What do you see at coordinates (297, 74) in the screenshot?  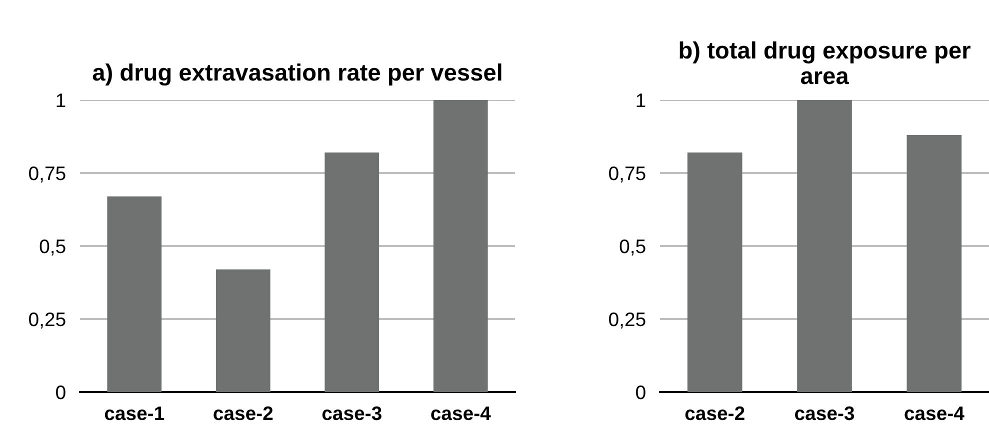 I see `chart-title: a) drug extravasation rate per vessel` at bounding box center [297, 74].